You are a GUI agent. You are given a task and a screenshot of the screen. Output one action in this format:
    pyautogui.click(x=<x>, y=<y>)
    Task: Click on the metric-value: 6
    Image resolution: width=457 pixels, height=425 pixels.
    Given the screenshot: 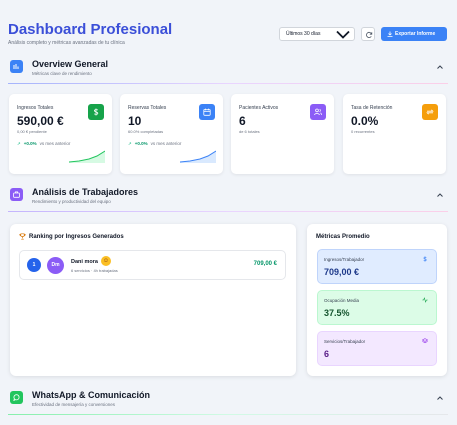 What is the action you would take?
    pyautogui.click(x=327, y=354)
    